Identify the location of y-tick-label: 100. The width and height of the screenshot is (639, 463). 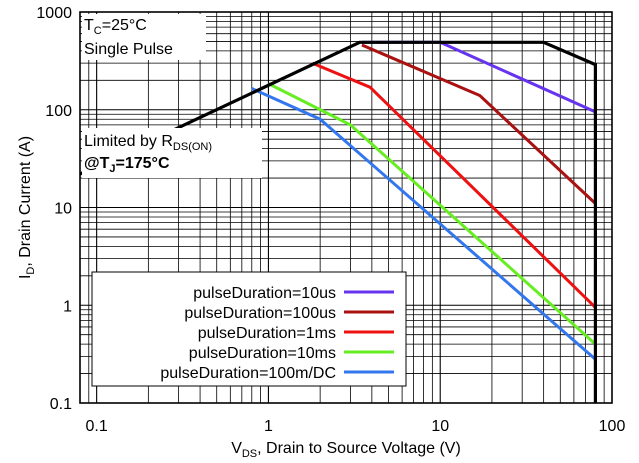
(58, 111).